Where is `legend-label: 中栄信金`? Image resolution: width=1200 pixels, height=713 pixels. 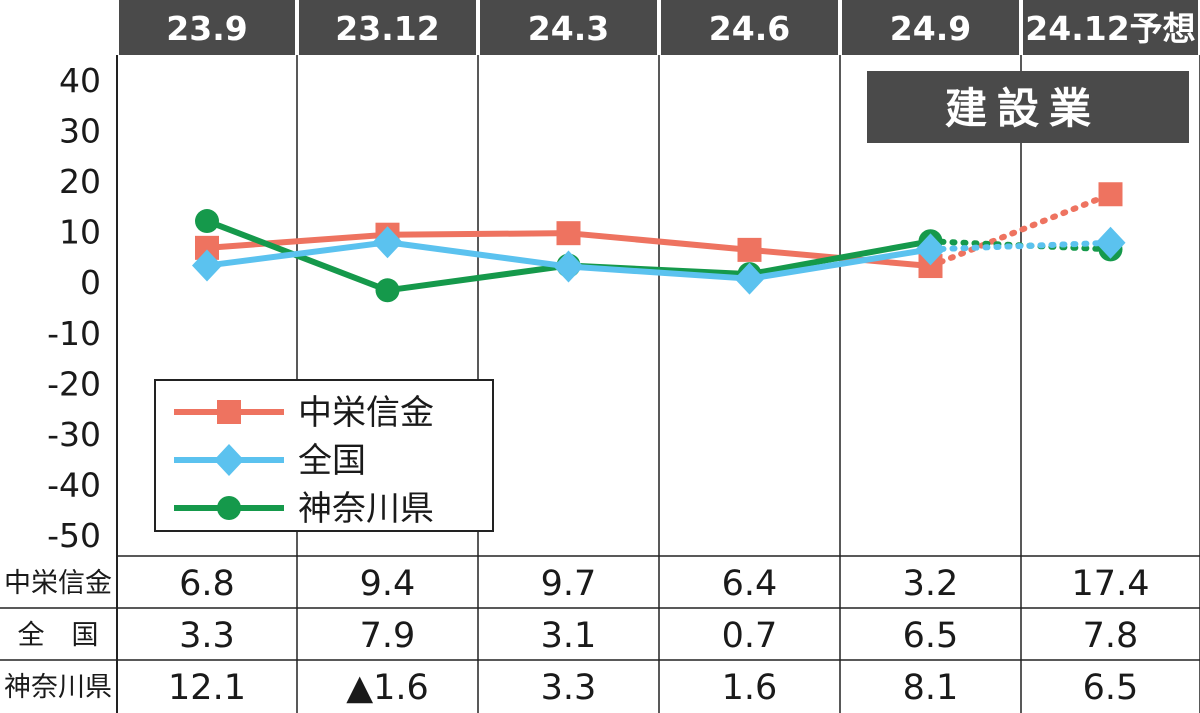 legend-label: 中栄信金 is located at coordinates (366, 413).